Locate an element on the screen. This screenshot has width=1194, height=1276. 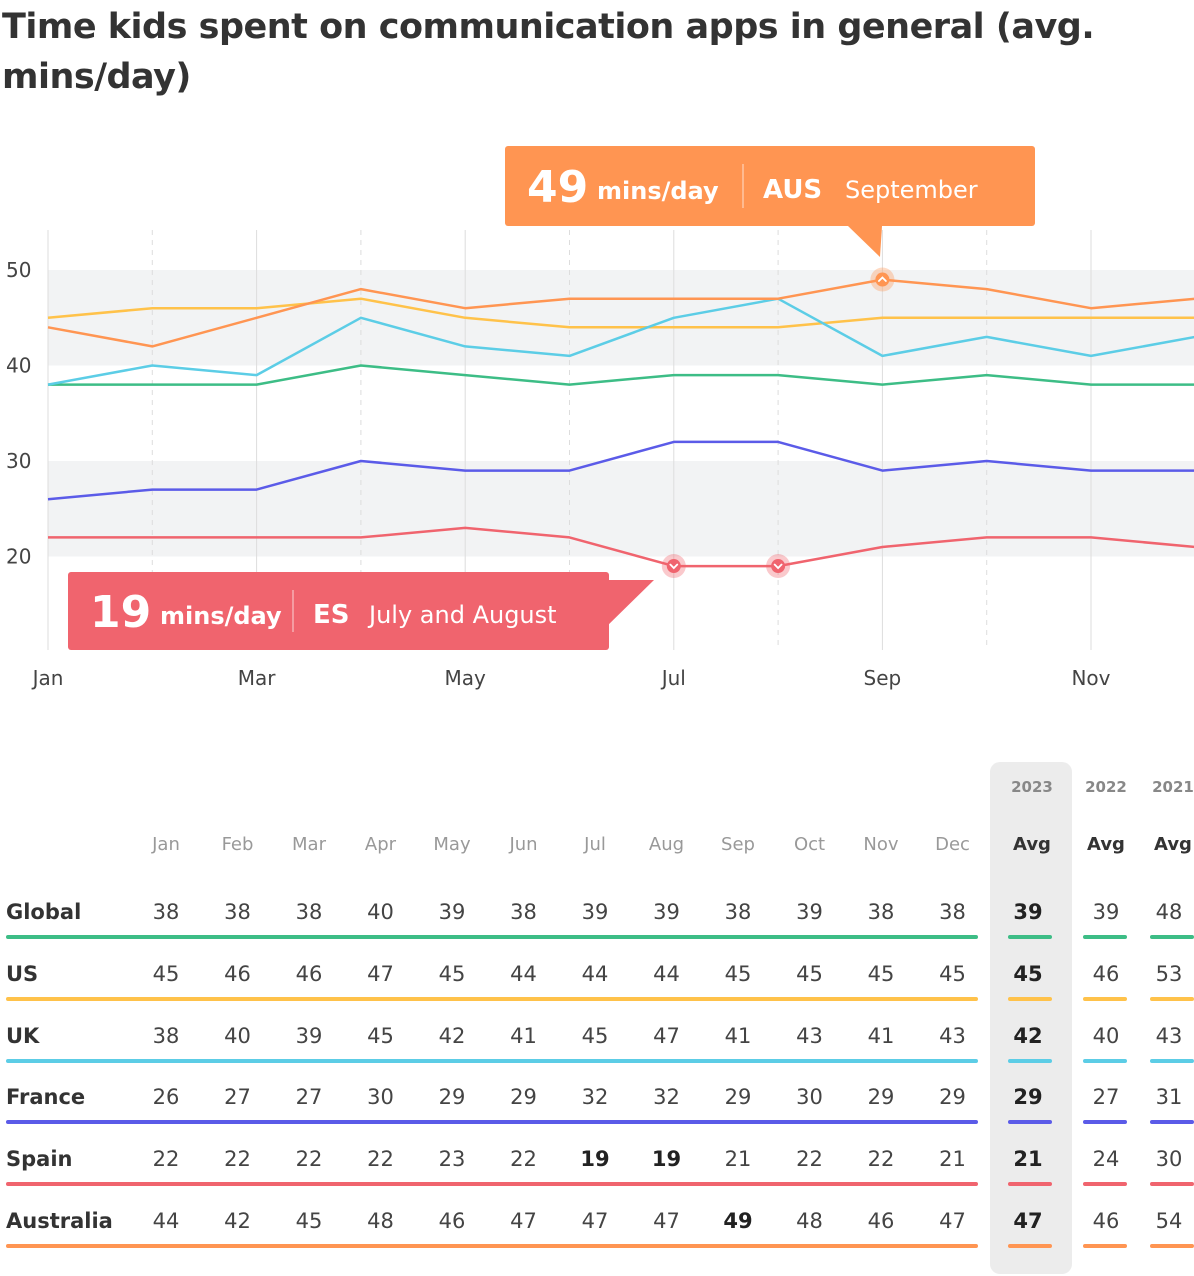
row-underline-spain is located at coordinates (492, 1184).